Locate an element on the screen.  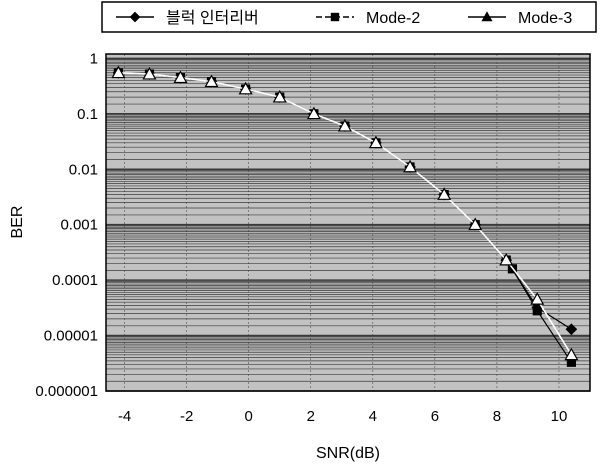
x-tick-label: 10 is located at coordinates (559, 416).